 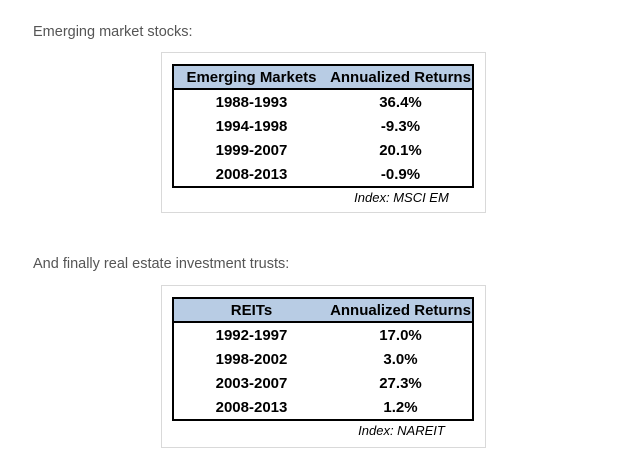 I want to click on return-cell: -0.9%, so click(x=400, y=174).